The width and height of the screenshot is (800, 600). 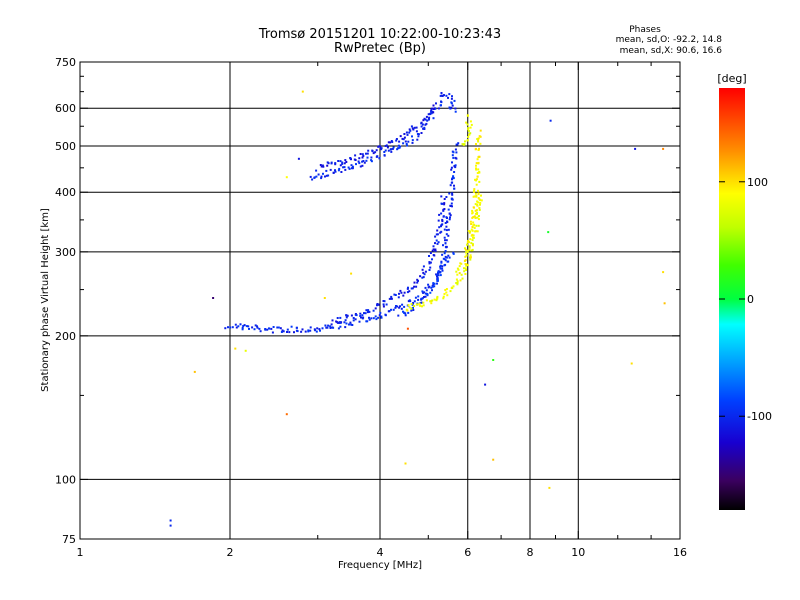 What do you see at coordinates (578, 552) in the screenshot?
I see `x-tick-label: 10` at bounding box center [578, 552].